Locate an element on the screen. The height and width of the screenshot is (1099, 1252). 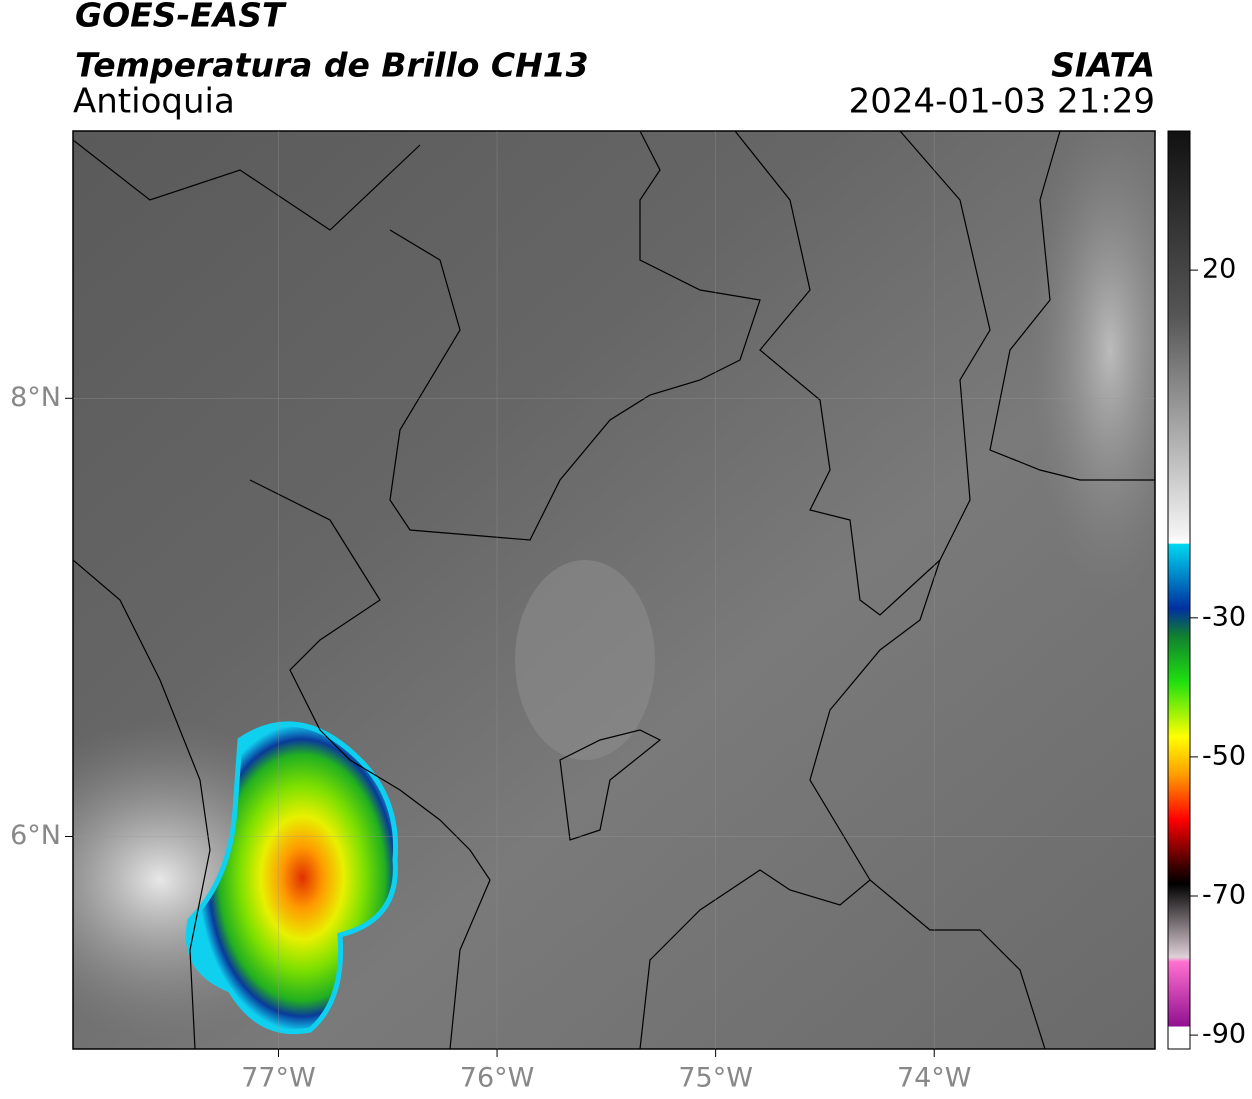
colorbar-label: -50 is located at coordinates (1224, 755).